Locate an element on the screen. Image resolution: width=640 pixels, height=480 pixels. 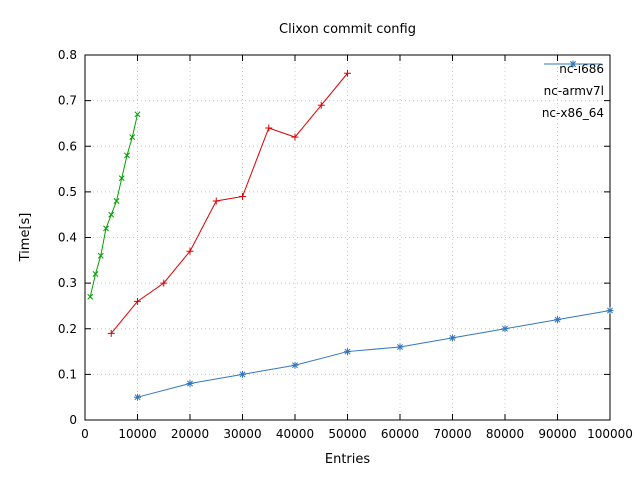
legend: nc-i686 nc-armv7l nc-x86_64 is located at coordinates (573, 91).